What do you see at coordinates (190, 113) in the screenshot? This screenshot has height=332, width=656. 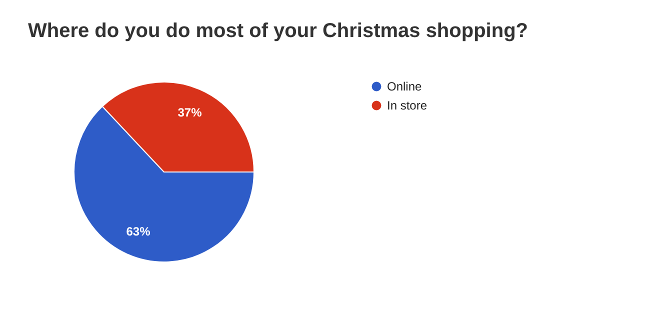 I see `data-label: 37%` at bounding box center [190, 113].